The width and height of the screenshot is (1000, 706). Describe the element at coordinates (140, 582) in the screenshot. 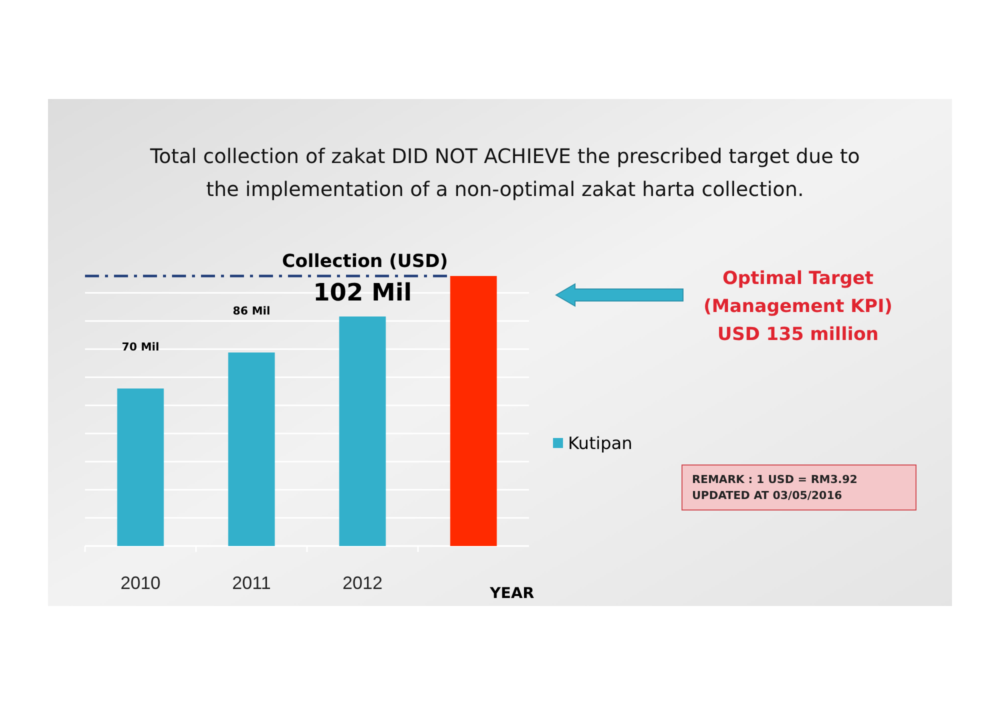

I see `x-tick-label: 2010` at that location.